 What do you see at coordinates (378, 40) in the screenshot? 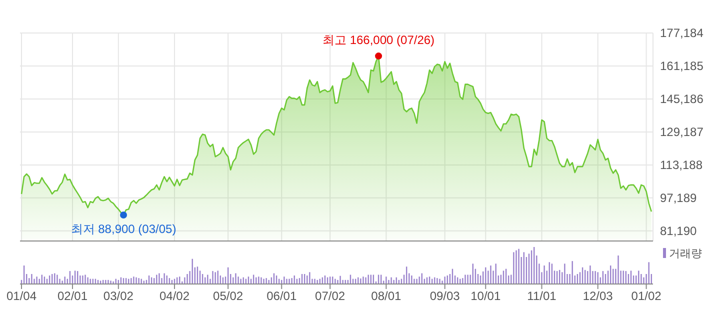
I see `annotation: 최고 166,000 (07/26)` at bounding box center [378, 40].